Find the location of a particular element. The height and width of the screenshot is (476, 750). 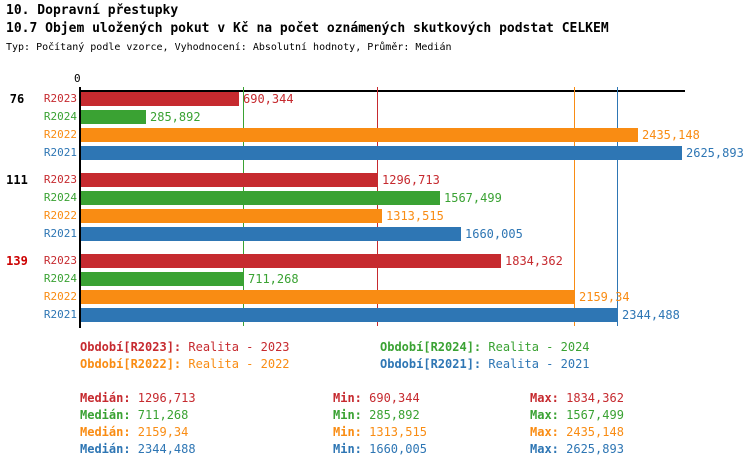

stat-median: Medián: 2159,34 is located at coordinates (134, 432).